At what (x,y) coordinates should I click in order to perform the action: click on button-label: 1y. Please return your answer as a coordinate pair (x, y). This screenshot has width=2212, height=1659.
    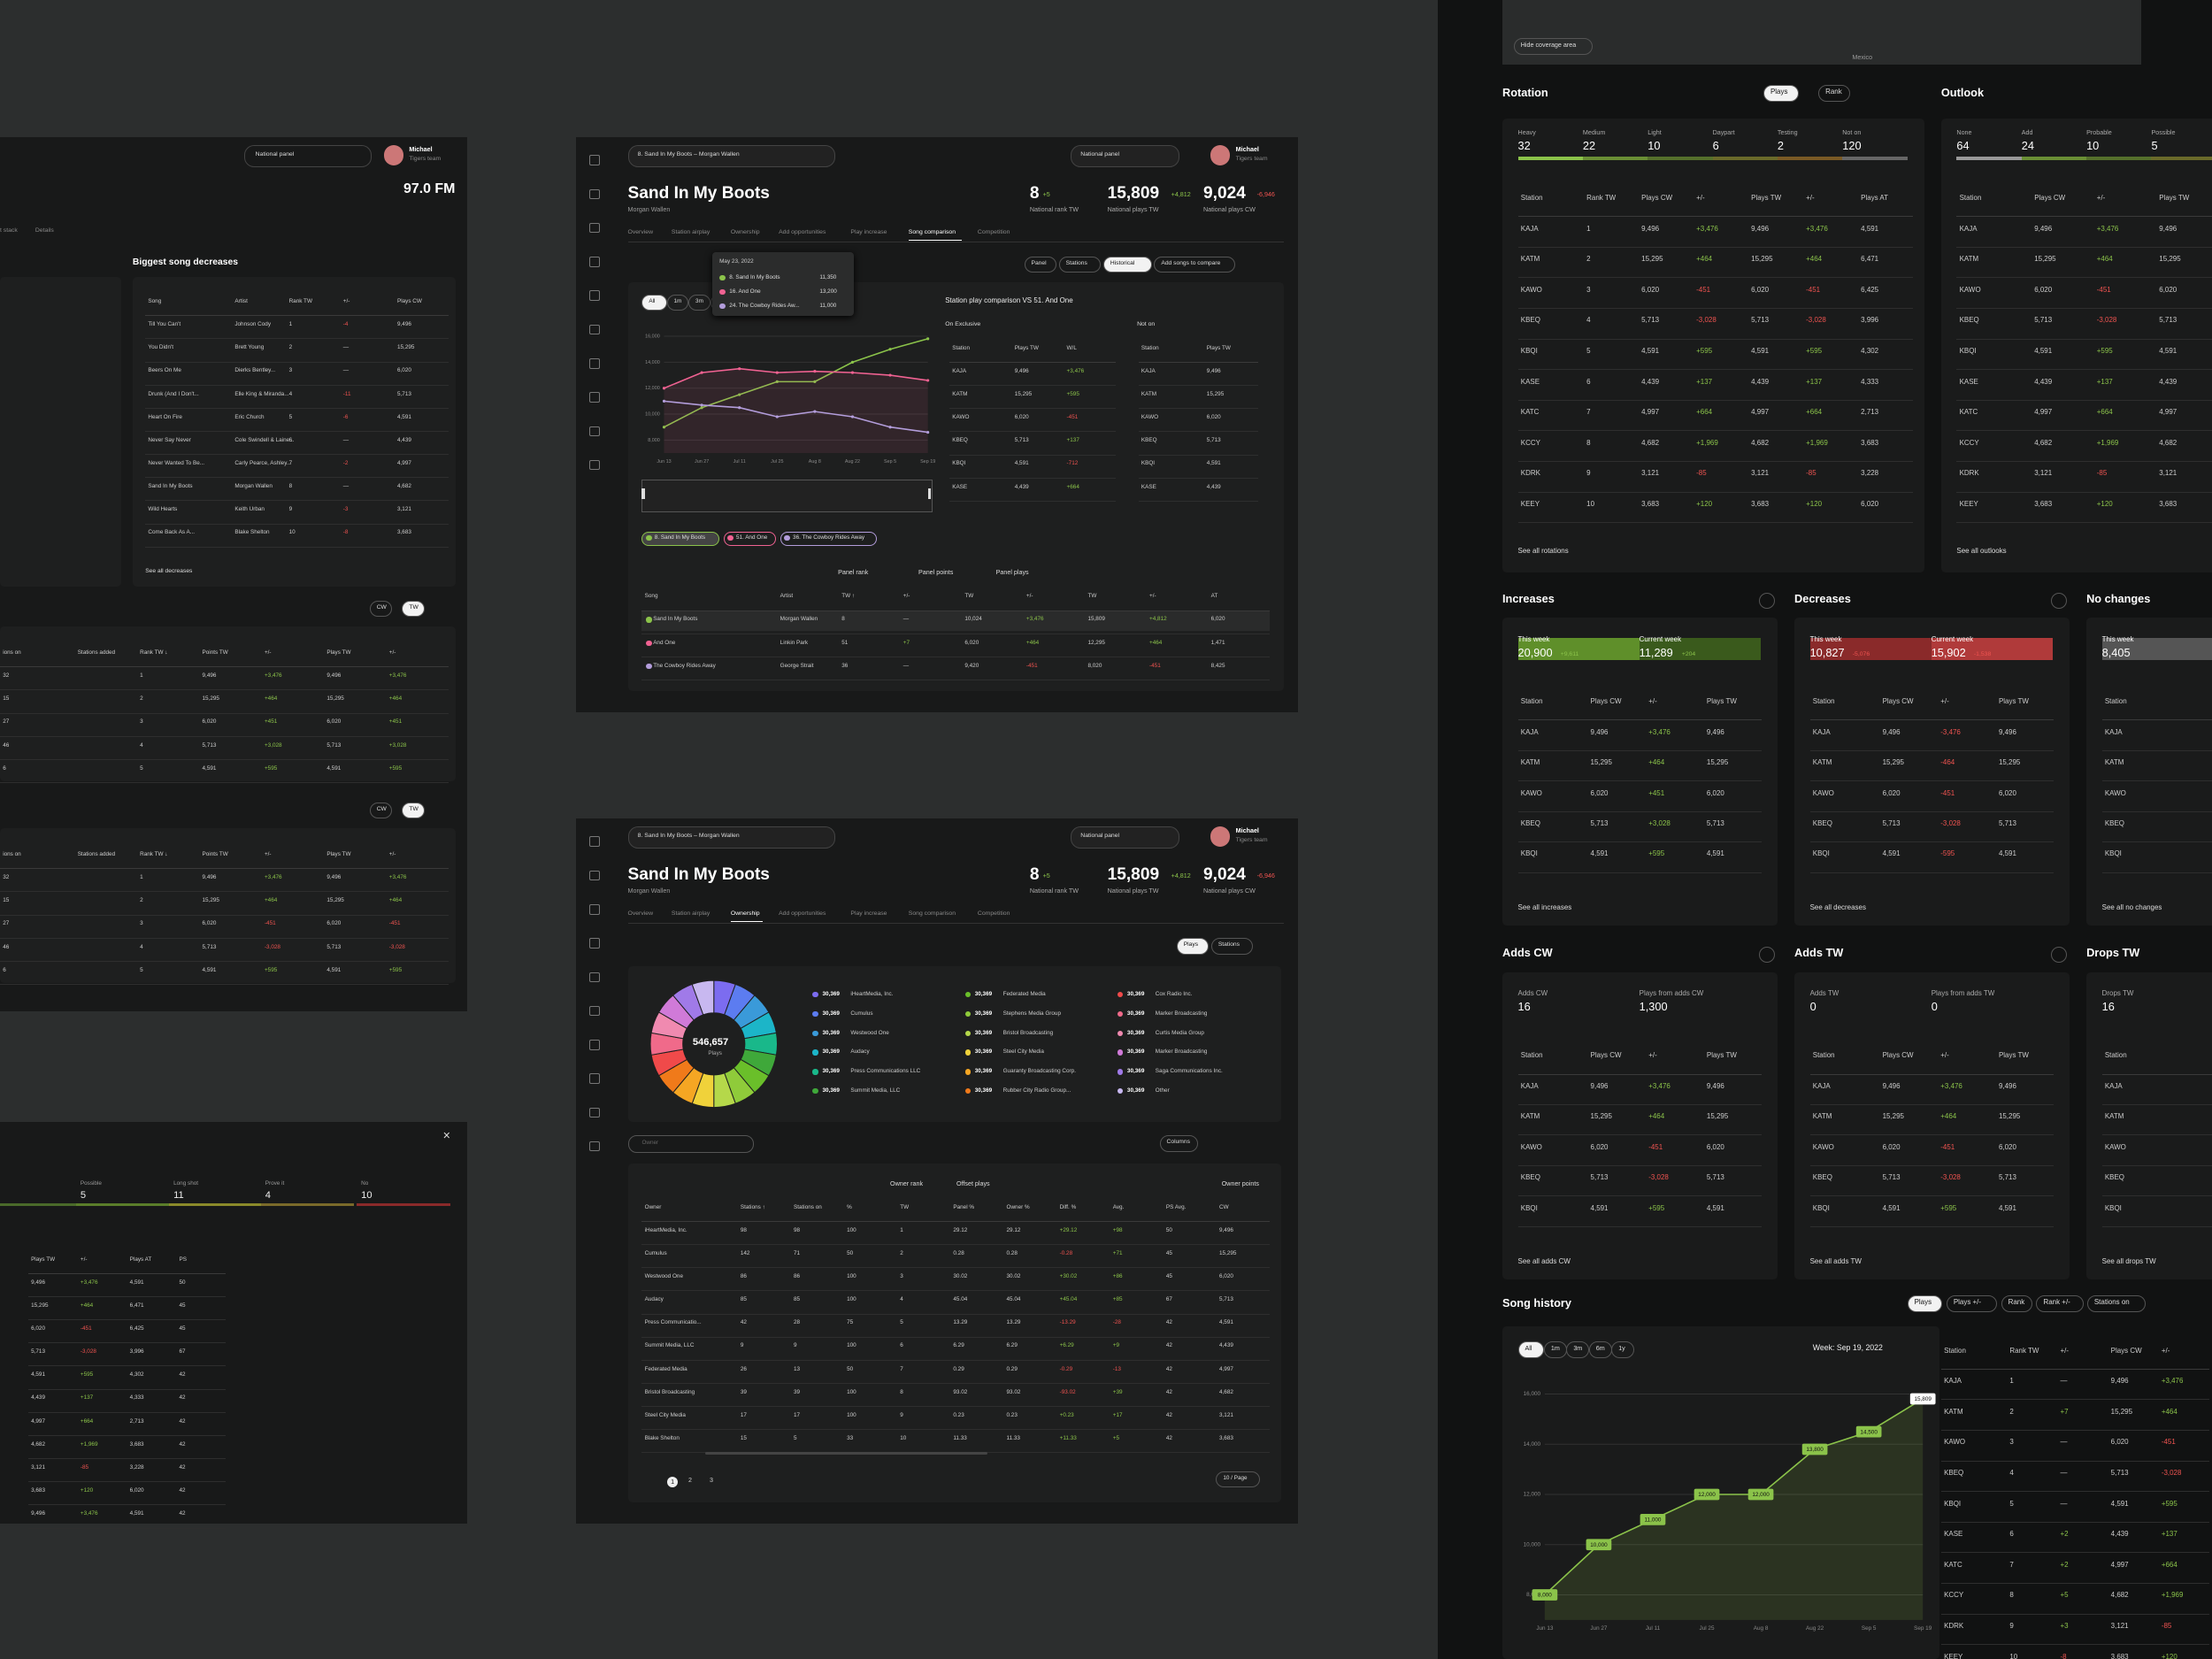
    Looking at the image, I should click on (1622, 1349).